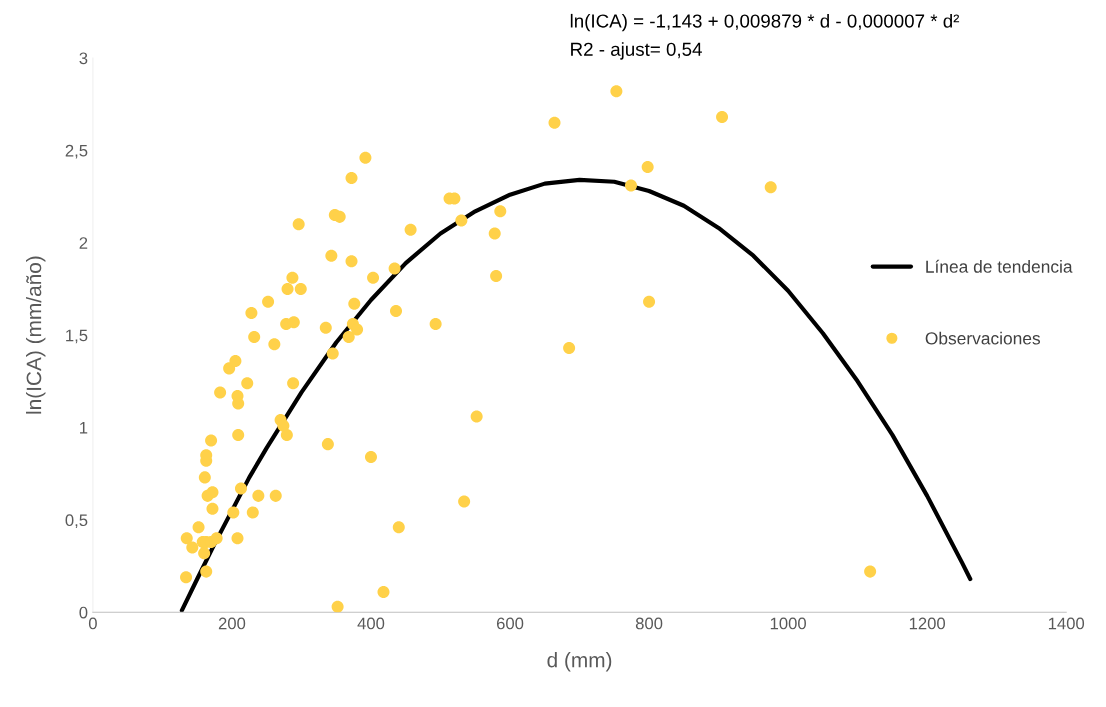 This screenshot has width=1106, height=707. I want to click on x-tick-label: 200, so click(232, 623).